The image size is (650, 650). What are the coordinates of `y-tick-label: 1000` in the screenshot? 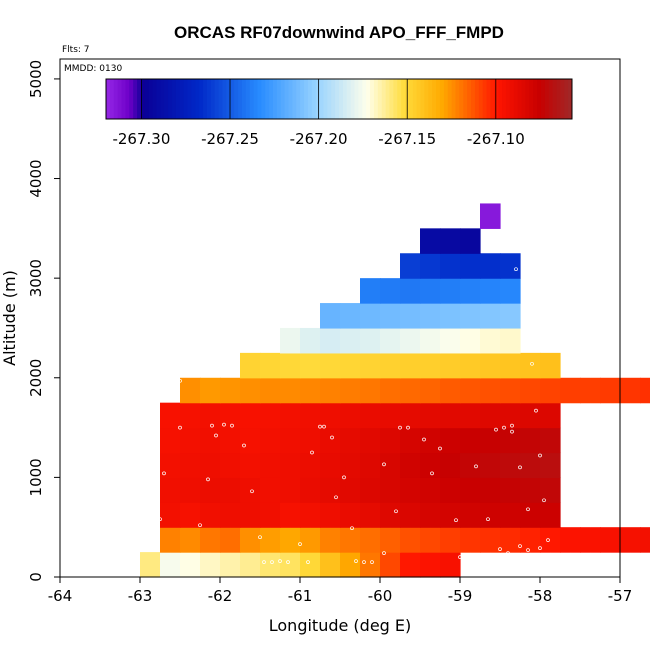 It's located at (36, 477).